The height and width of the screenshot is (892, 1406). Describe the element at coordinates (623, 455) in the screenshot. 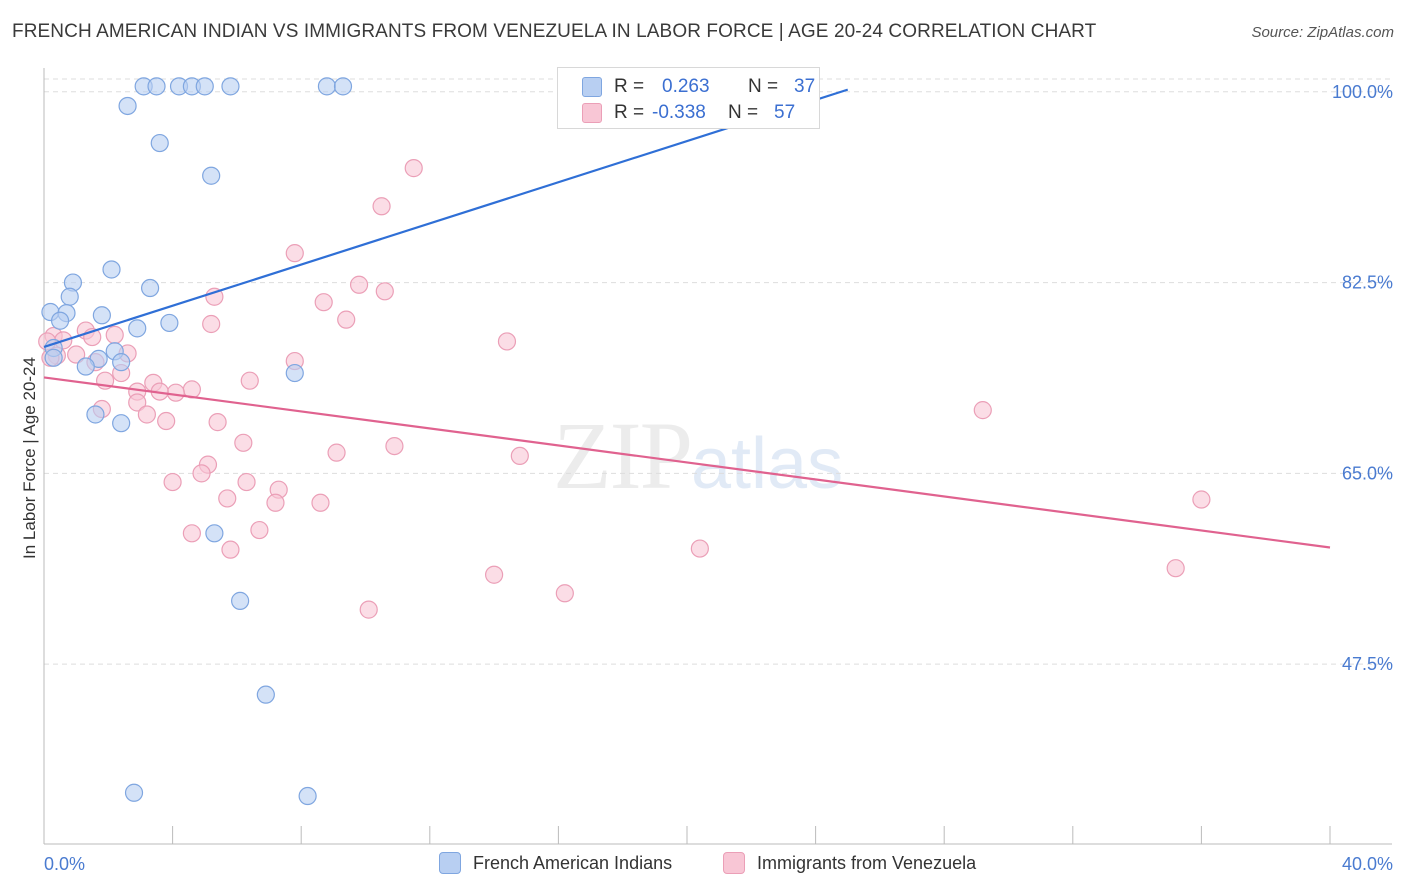

I see `watermark-zip: ZIP` at that location.